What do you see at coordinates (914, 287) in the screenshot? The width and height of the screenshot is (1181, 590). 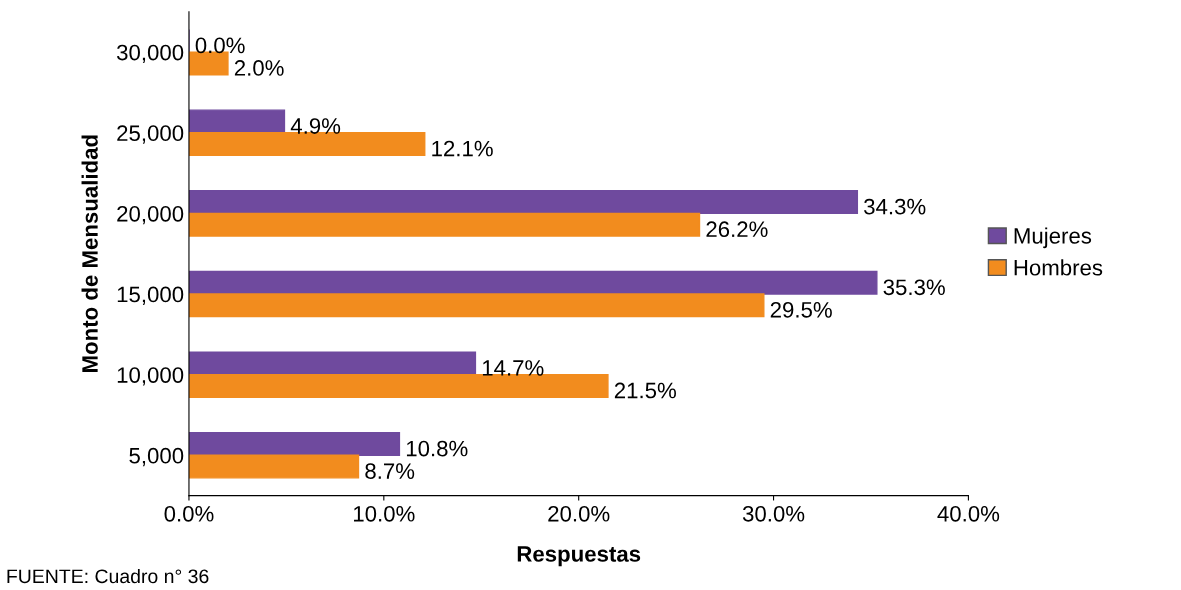 I see `data-label: 35.3%` at bounding box center [914, 287].